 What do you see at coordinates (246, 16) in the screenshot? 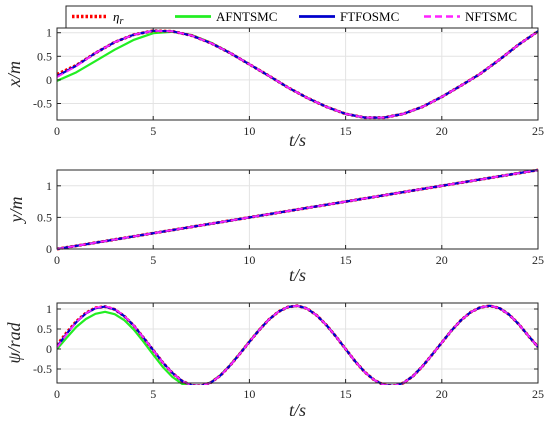
I see `legend-label-afntsmc: AFNTSMC` at bounding box center [246, 16].